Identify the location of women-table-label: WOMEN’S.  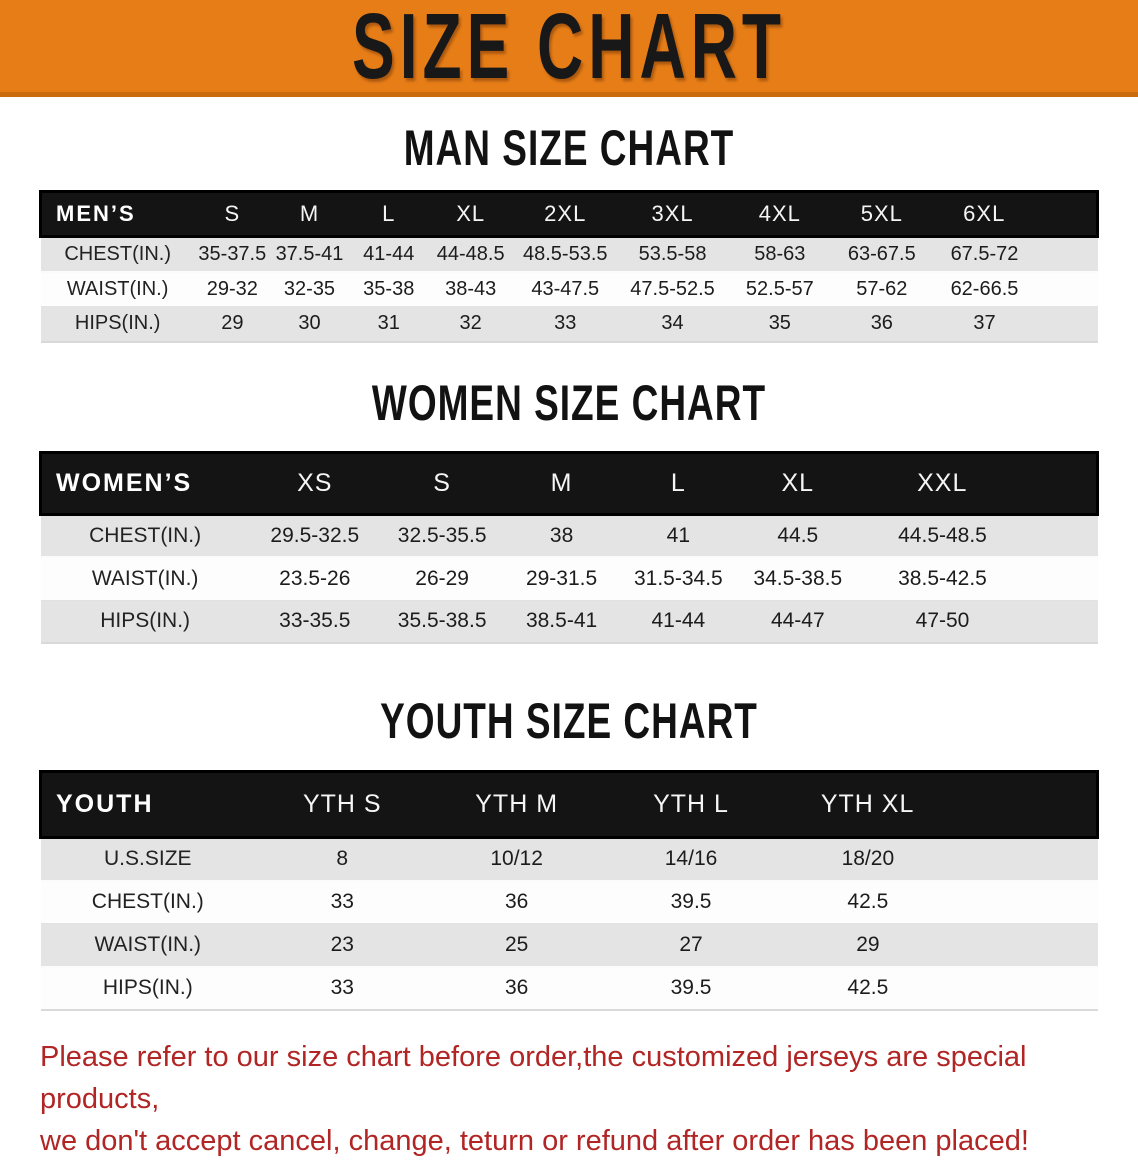
(144, 483).